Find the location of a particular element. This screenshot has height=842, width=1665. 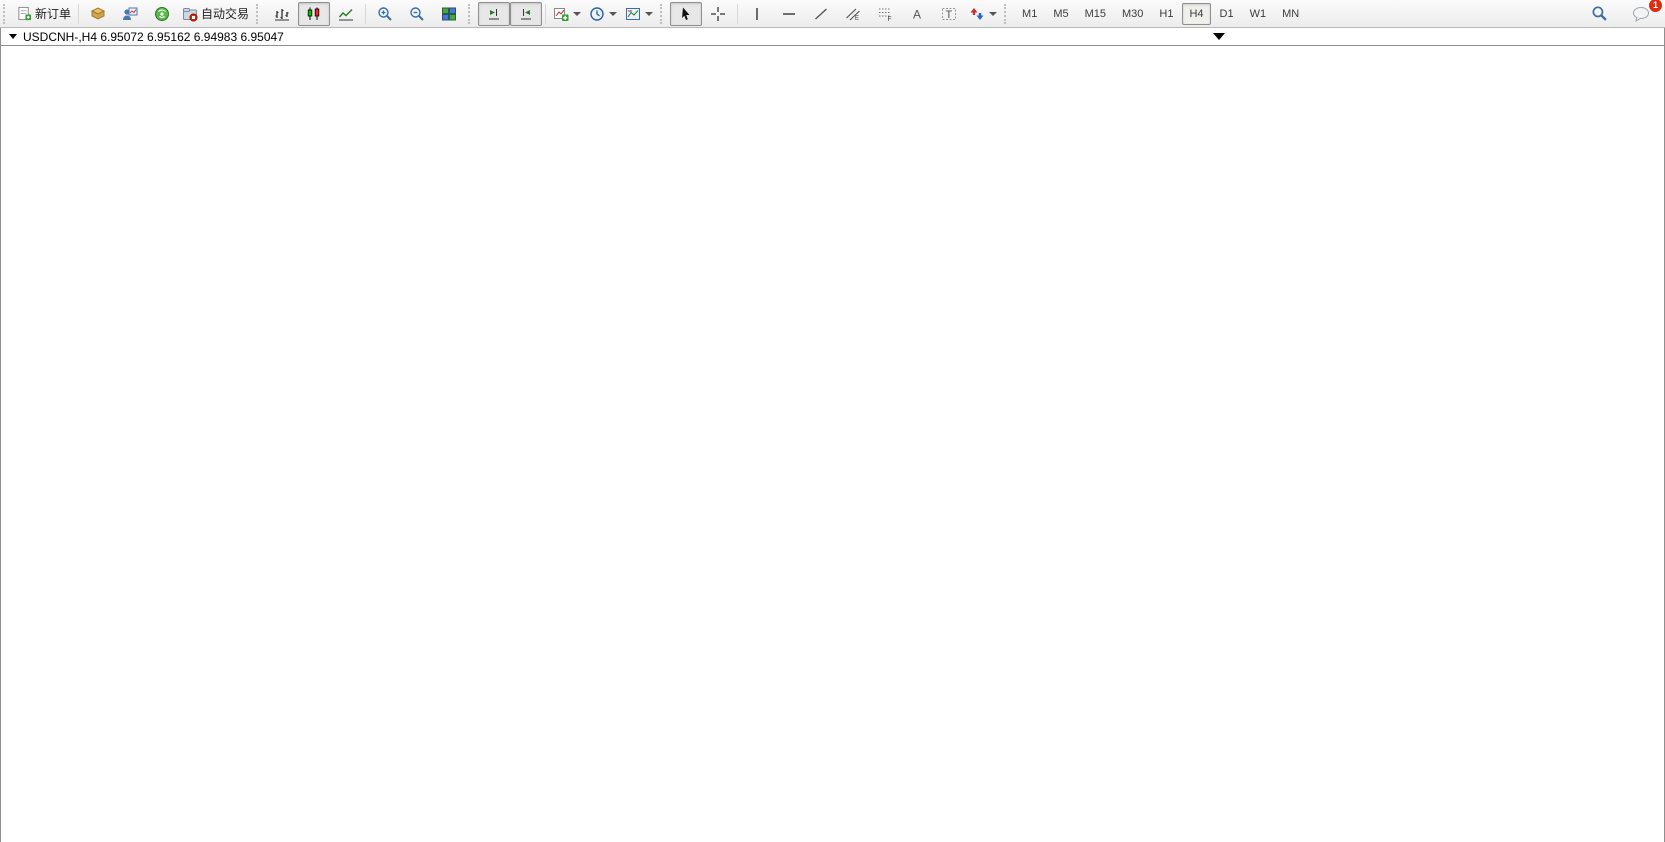

zoom-in-button is located at coordinates (385, 14).